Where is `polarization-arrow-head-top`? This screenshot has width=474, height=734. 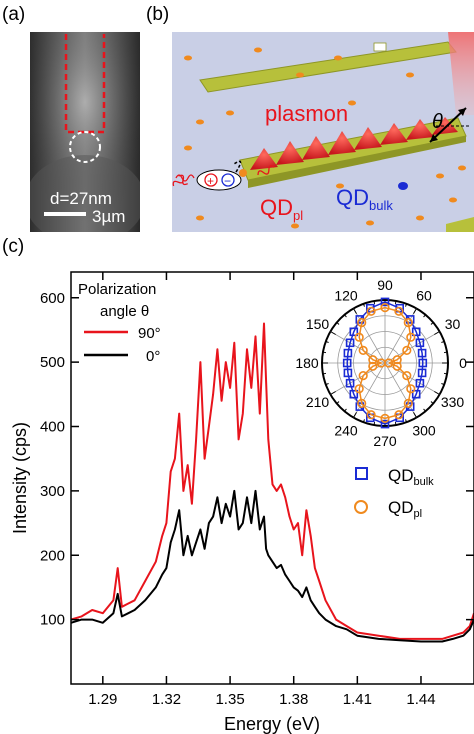
polarization-arrow-head-top is located at coordinates (462, 112).